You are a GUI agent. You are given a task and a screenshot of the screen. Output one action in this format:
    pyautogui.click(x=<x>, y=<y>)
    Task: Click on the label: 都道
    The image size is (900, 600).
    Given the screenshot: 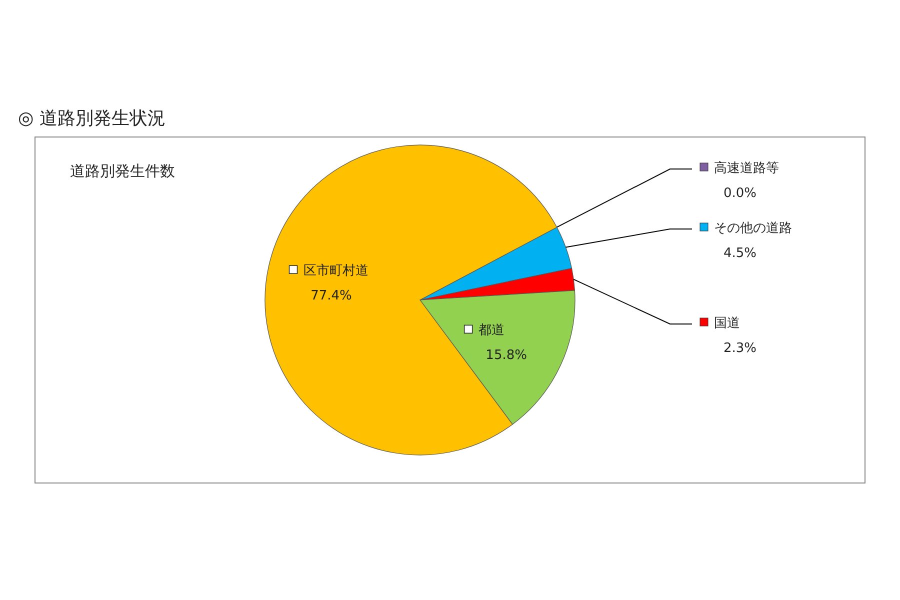 What is the action you would take?
    pyautogui.click(x=491, y=330)
    